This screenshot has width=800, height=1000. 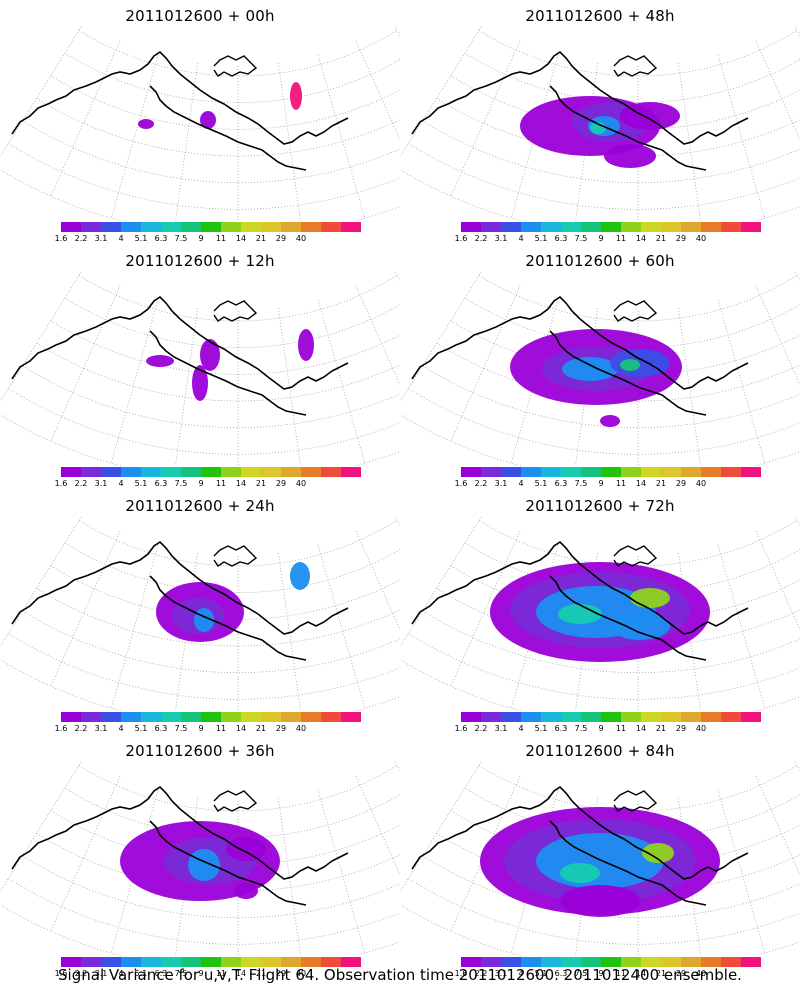 I want to click on panel-title: 2011012600 + 72h, so click(x=600, y=506).